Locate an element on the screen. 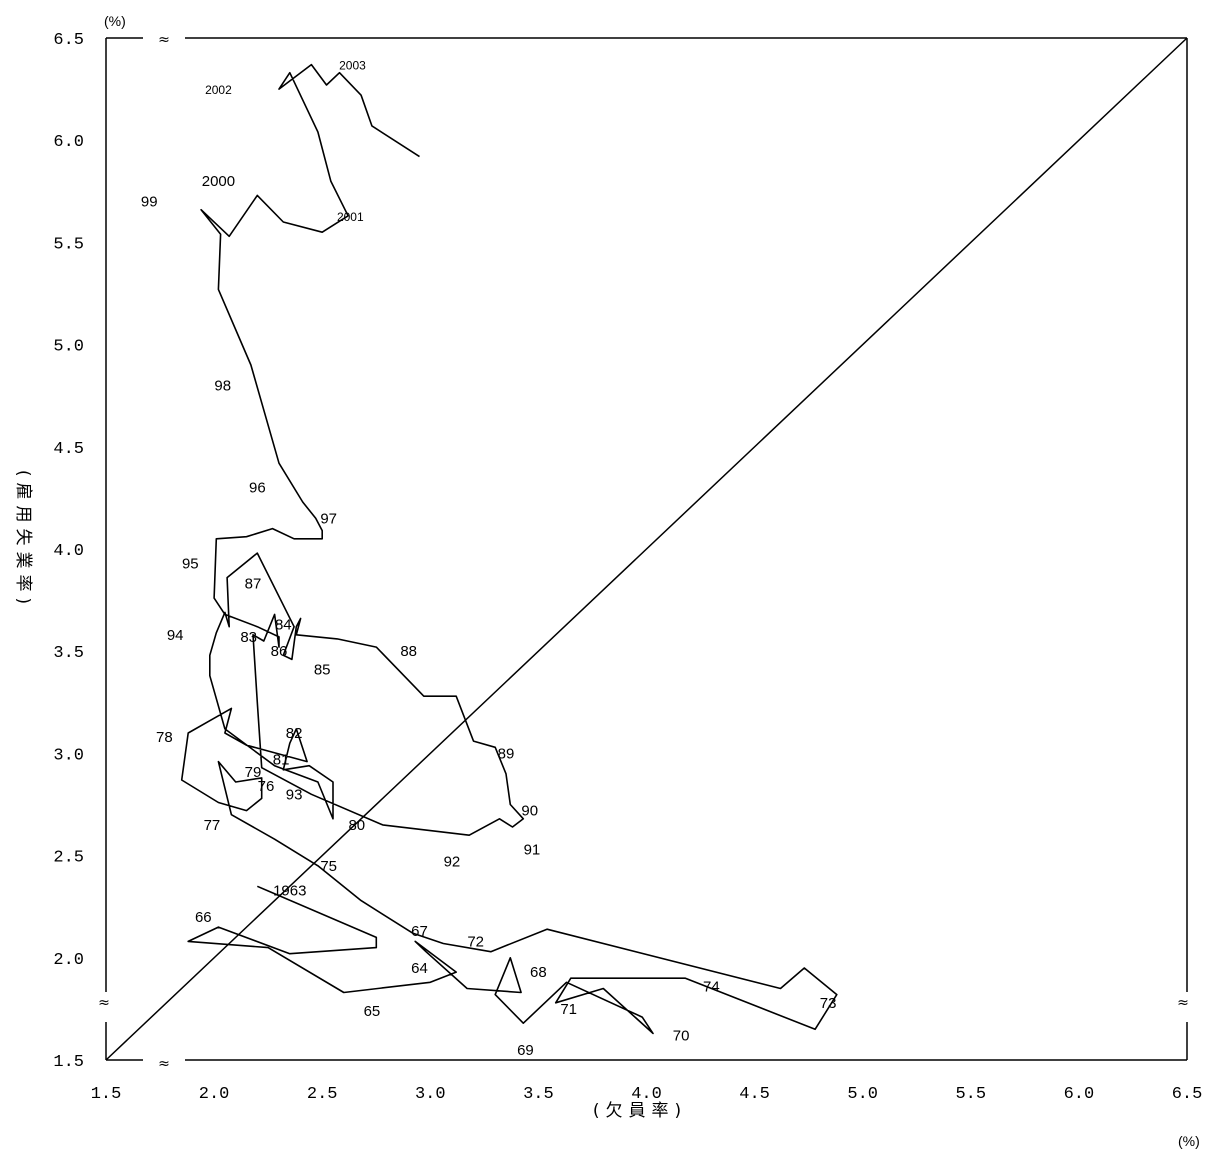 This screenshot has width=1213, height=1153. data-label: 67 is located at coordinates (419, 931).